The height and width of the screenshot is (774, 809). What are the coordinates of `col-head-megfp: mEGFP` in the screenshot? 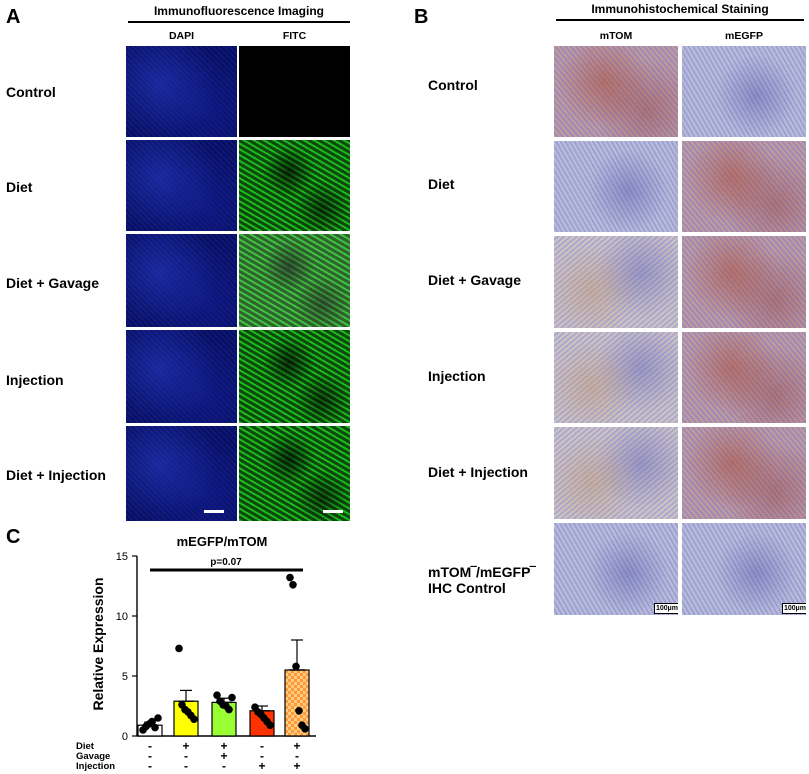 It's located at (744, 36).